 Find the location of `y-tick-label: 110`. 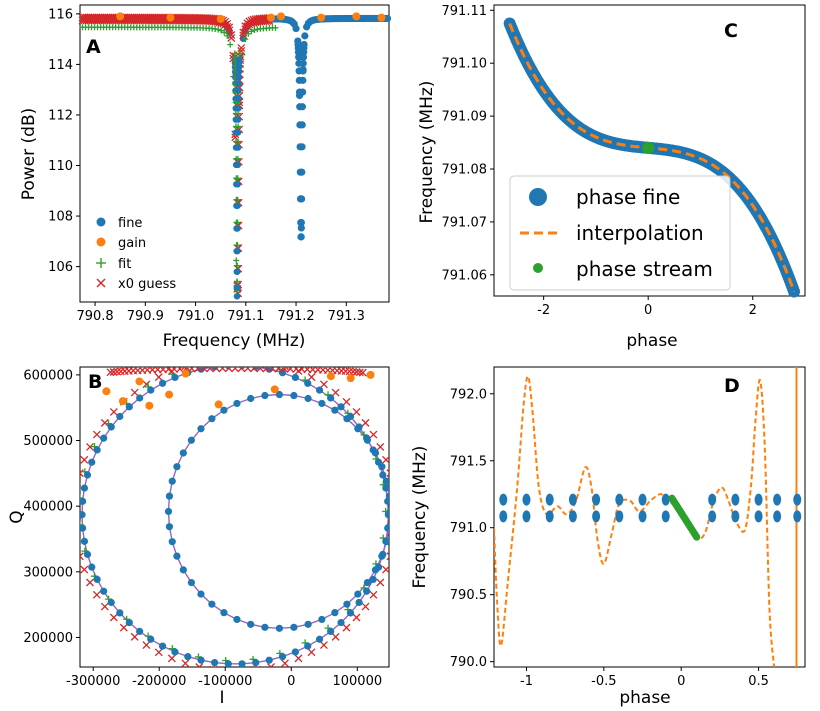

y-tick-label: 110 is located at coordinates (60, 166).